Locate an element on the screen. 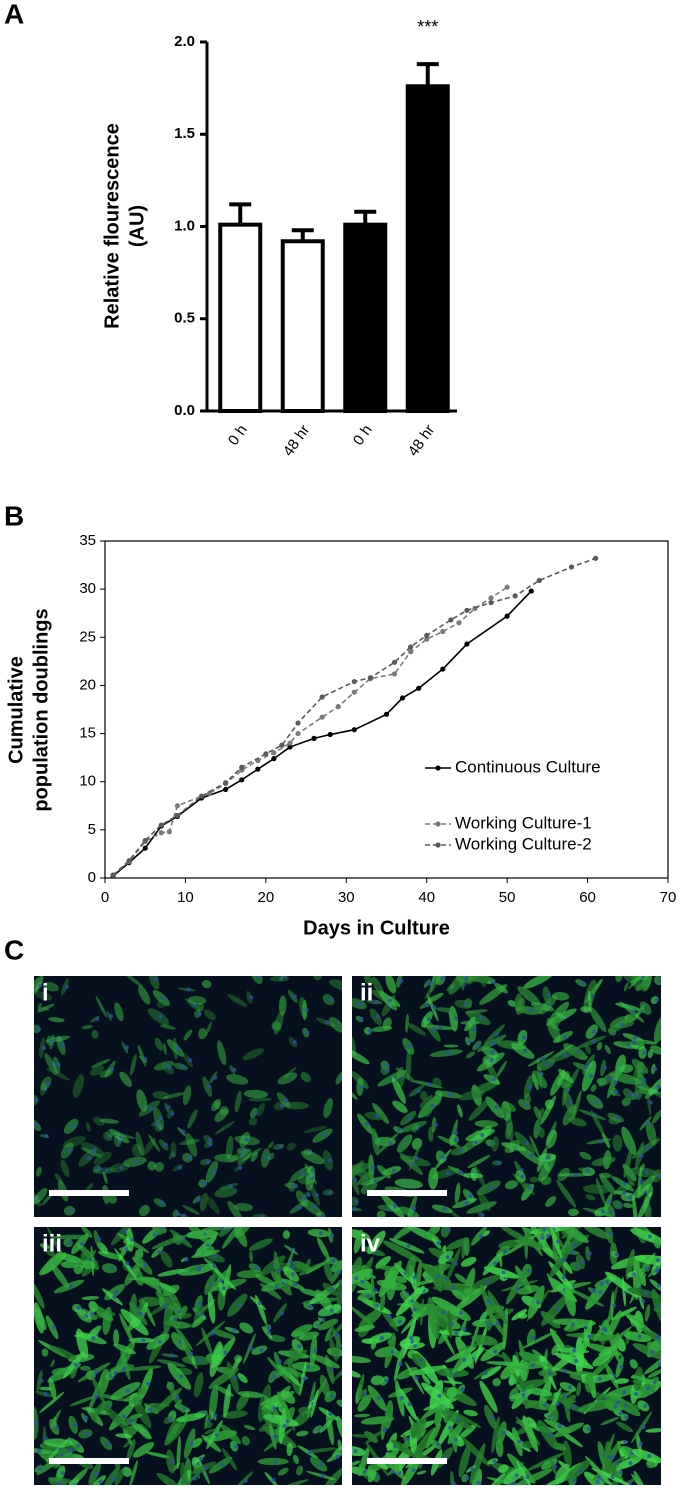 Image resolution: width=681 pixels, height=1498 pixels. micrograph is located at coordinates (188, 1356).